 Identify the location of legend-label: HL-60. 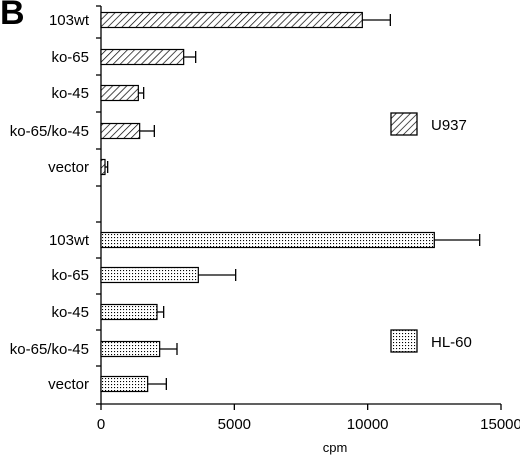
(451, 342).